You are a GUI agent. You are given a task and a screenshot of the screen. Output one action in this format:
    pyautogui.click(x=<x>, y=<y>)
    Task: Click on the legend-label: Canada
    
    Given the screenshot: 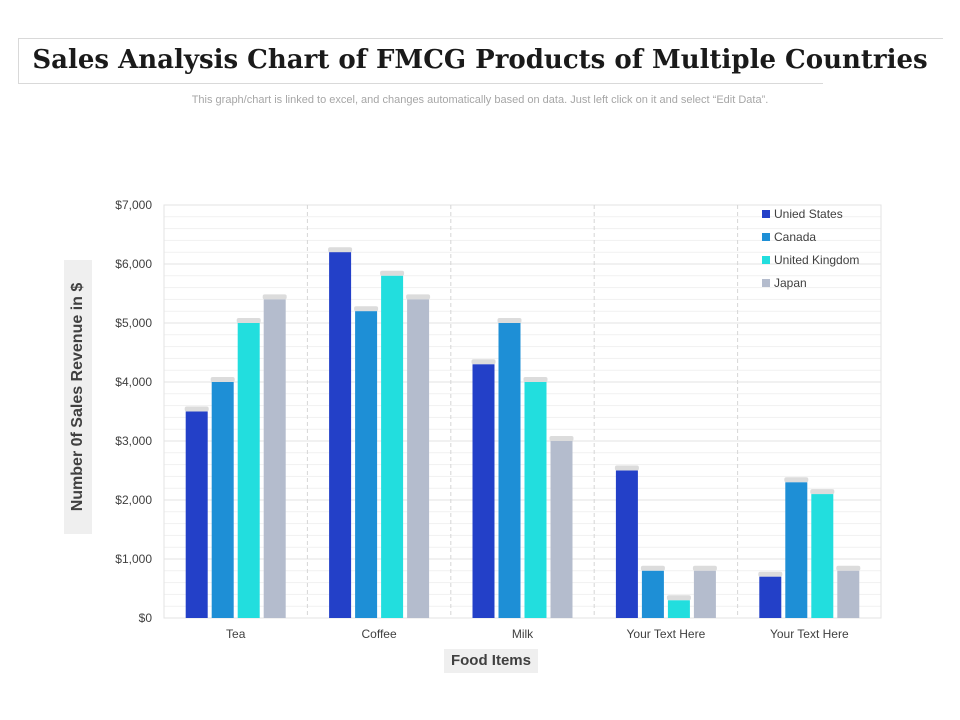 What is the action you would take?
    pyautogui.click(x=795, y=237)
    